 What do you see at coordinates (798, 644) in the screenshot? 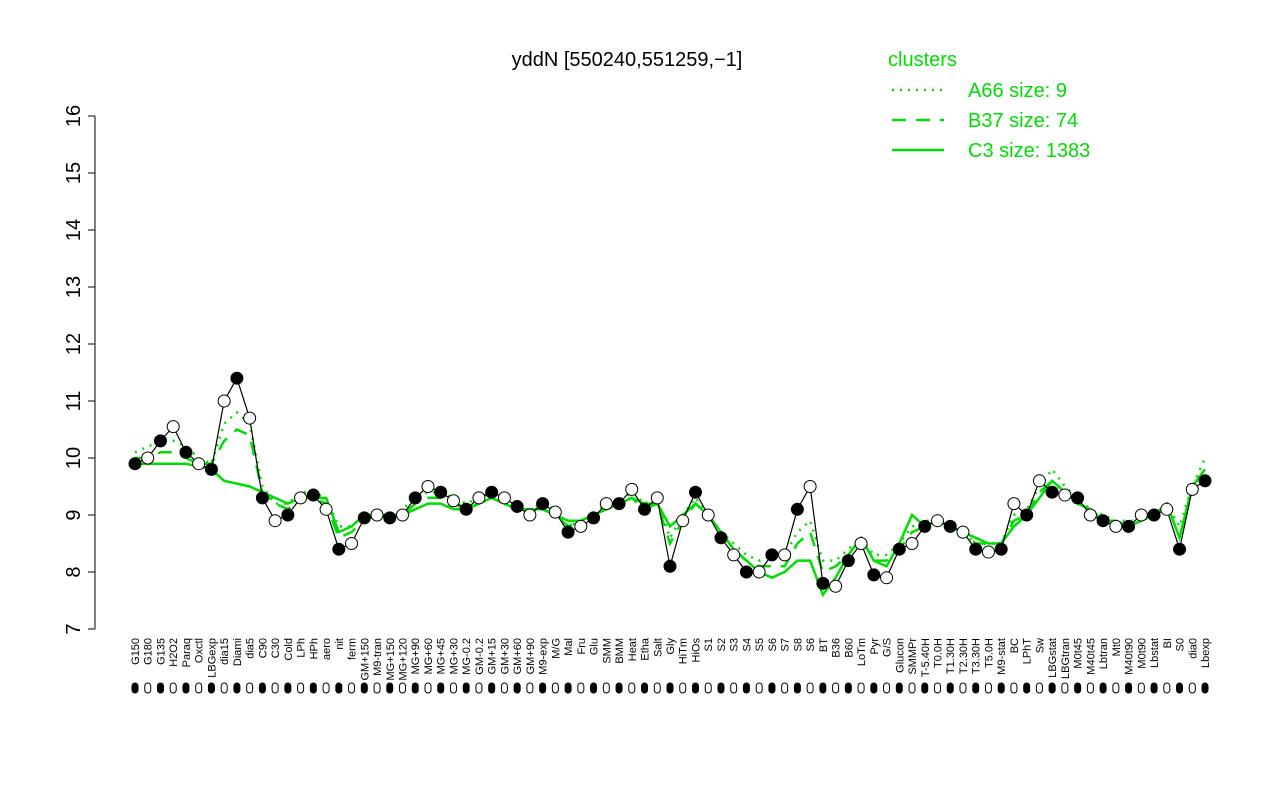
I see `x-tick-label: S8` at bounding box center [798, 644].